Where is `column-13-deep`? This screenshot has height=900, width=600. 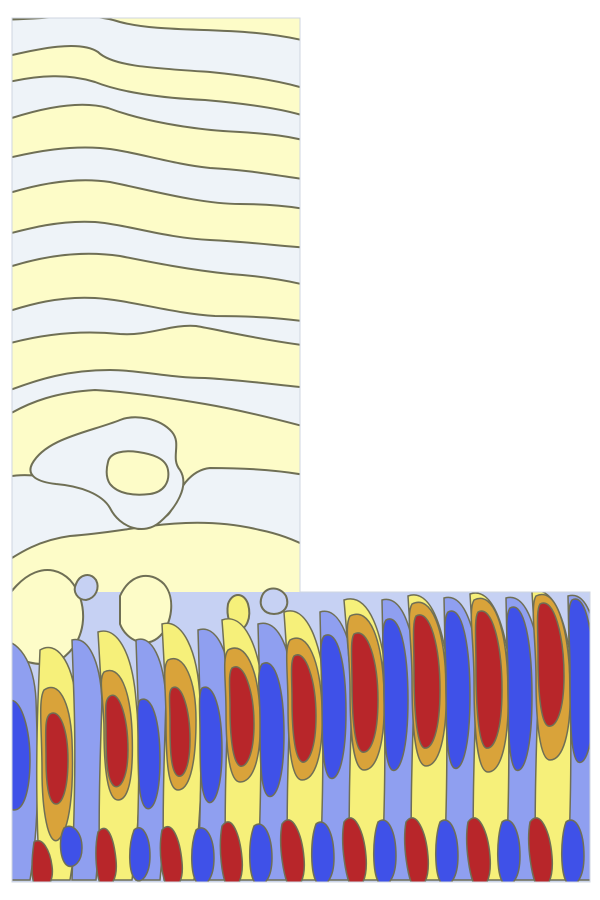 column-13-deep is located at coordinates (395, 695).